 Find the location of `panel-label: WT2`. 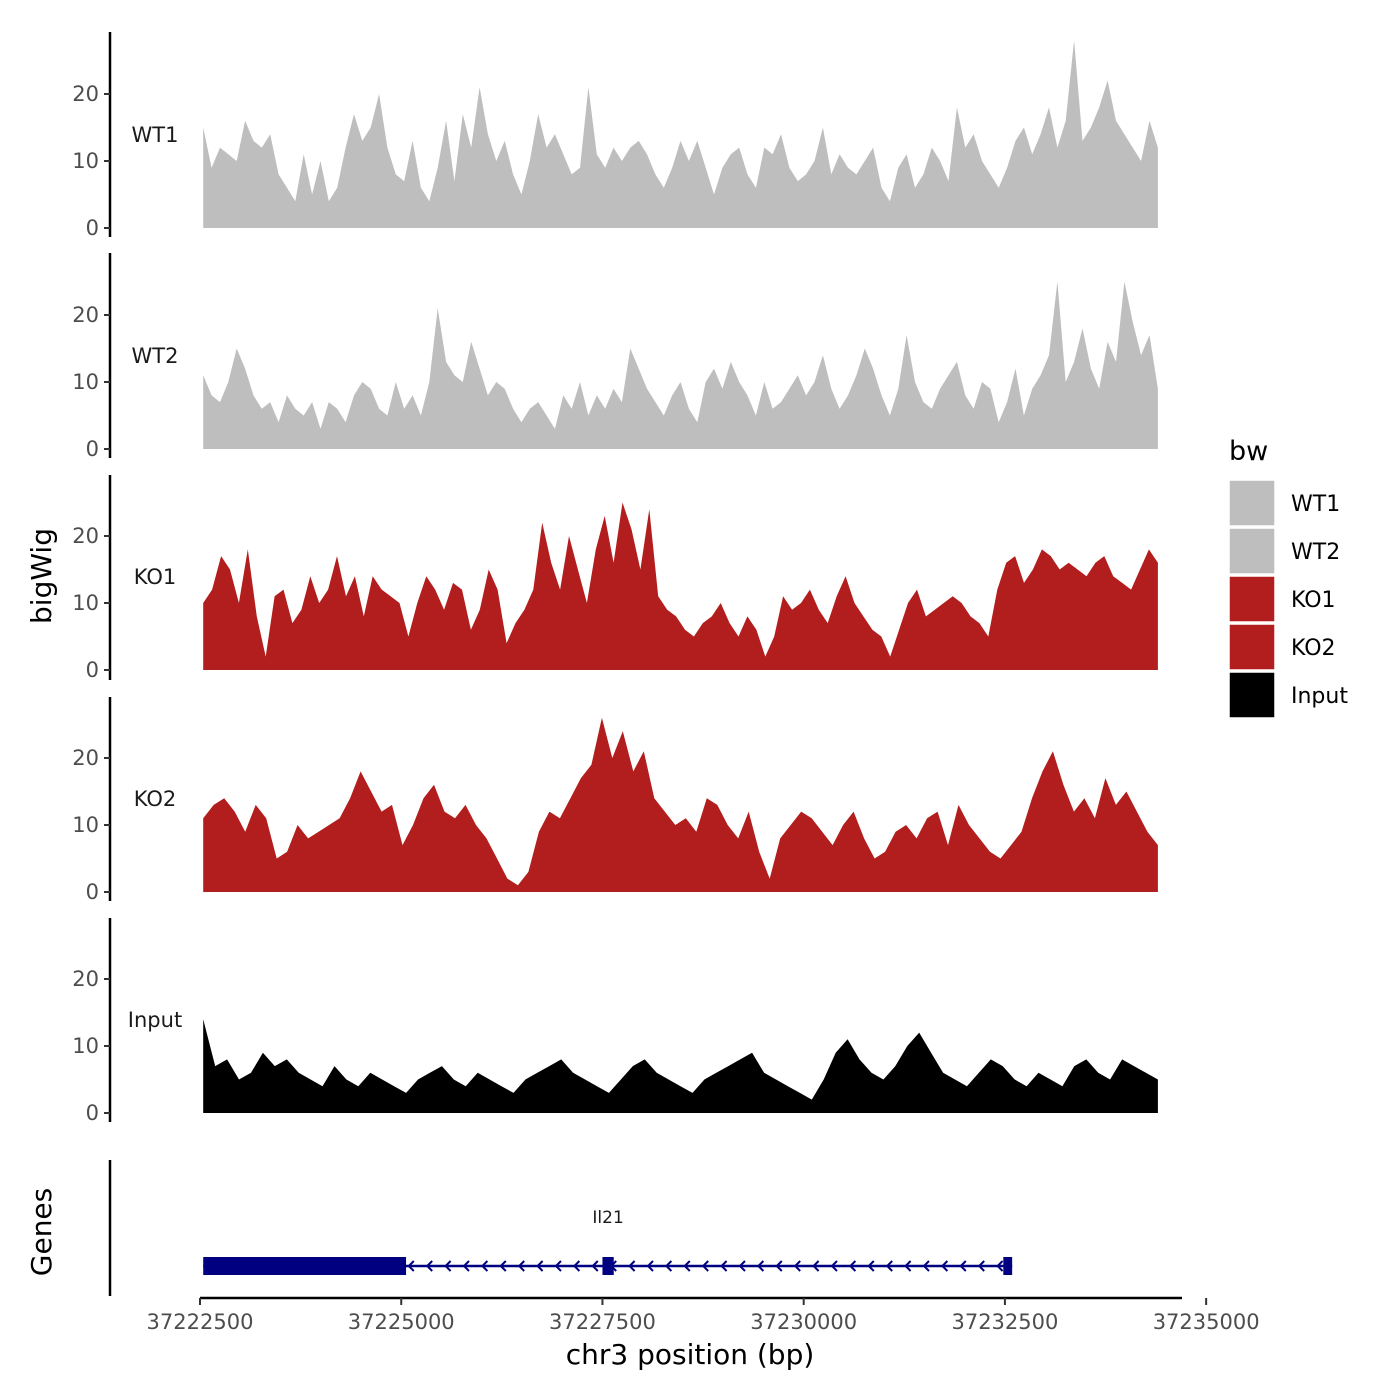

panel-label: WT2 is located at coordinates (155, 356).